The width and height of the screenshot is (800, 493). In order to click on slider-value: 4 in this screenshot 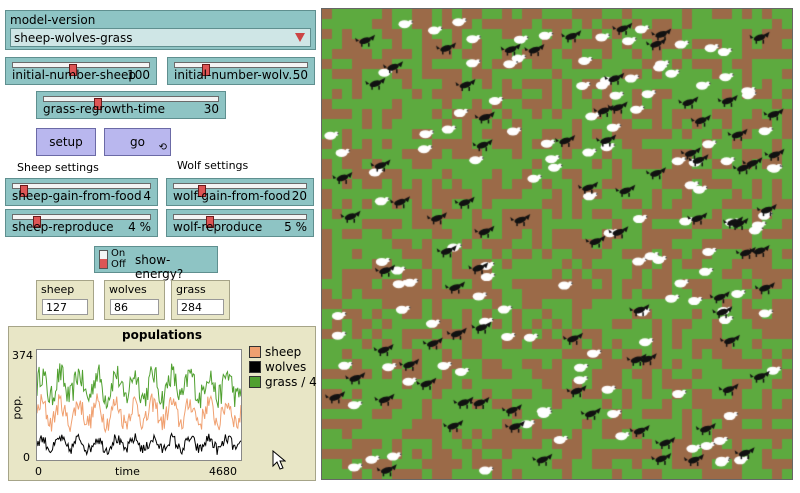, I will do `click(147, 196)`.